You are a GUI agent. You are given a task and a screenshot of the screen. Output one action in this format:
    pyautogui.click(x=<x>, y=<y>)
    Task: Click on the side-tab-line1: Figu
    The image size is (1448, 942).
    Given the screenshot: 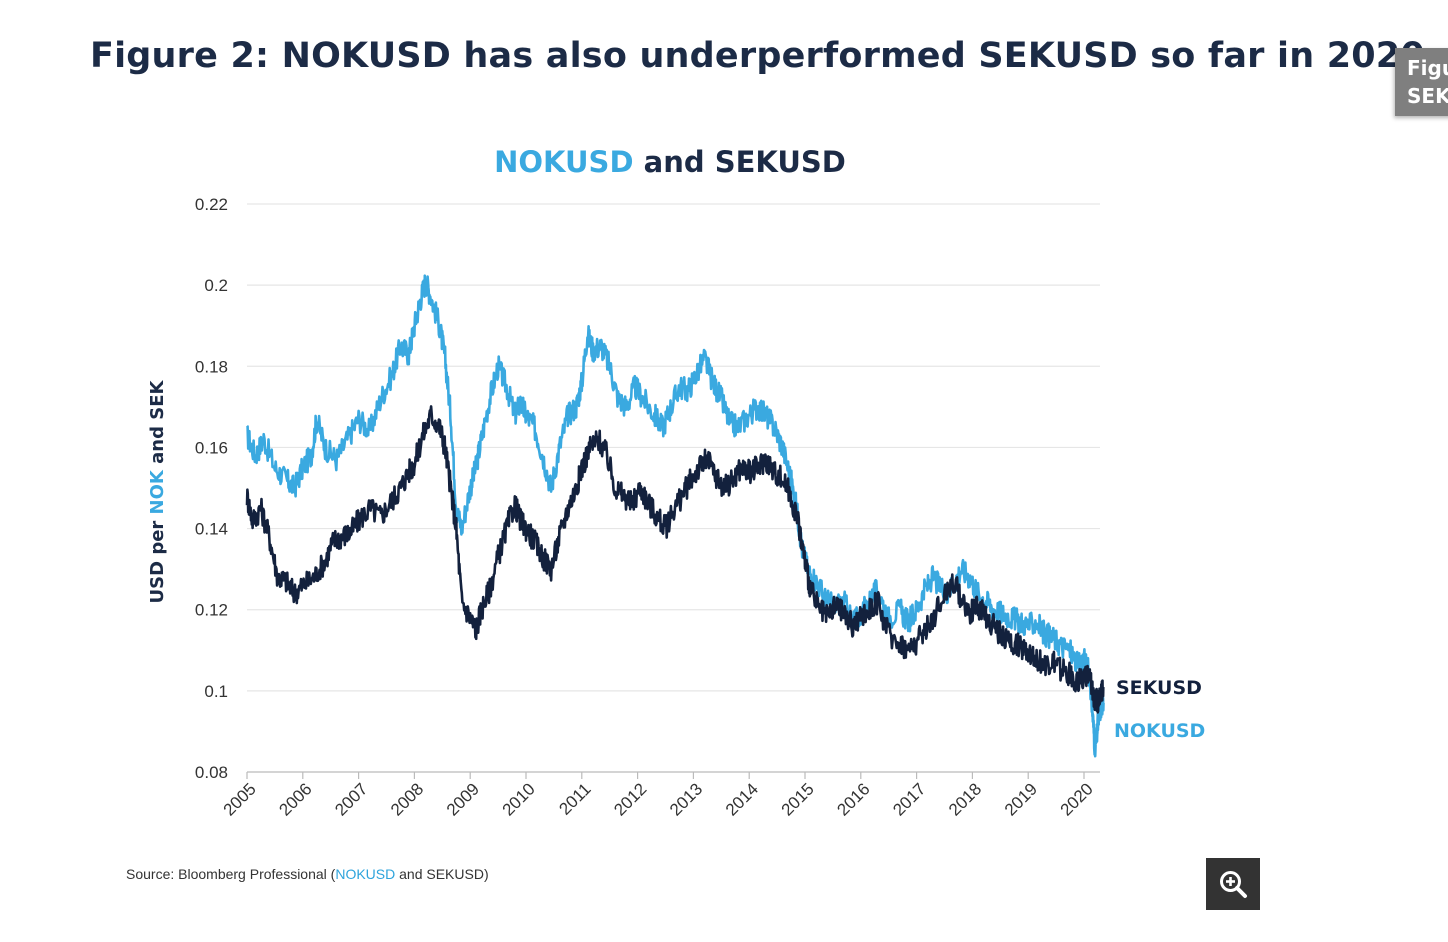 What is the action you would take?
    pyautogui.click(x=1427, y=68)
    